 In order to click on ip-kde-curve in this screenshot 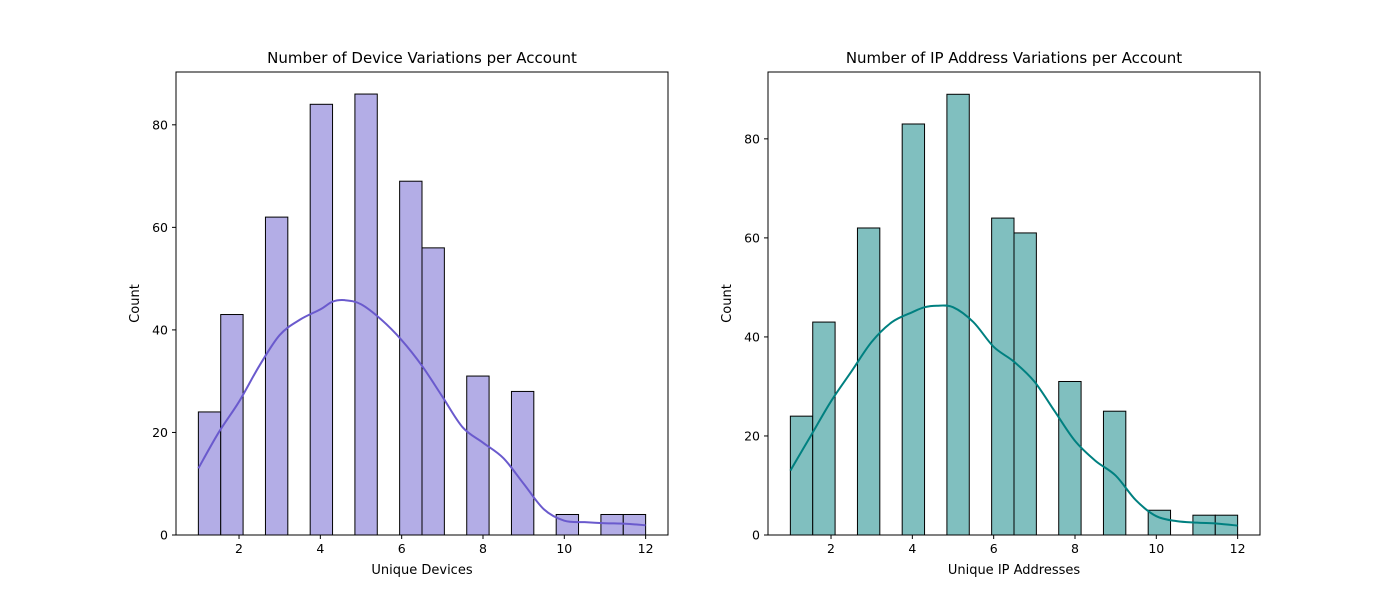, I will do `click(1013, 415)`.